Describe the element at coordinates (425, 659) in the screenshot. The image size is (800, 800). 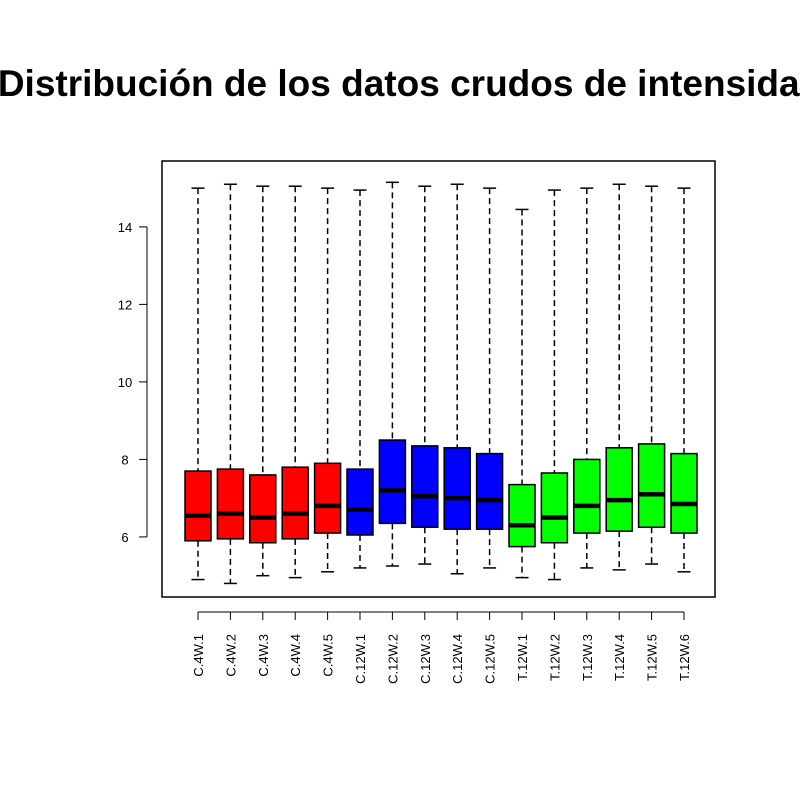
I see `x-tick-label: C.12W.3` at that location.